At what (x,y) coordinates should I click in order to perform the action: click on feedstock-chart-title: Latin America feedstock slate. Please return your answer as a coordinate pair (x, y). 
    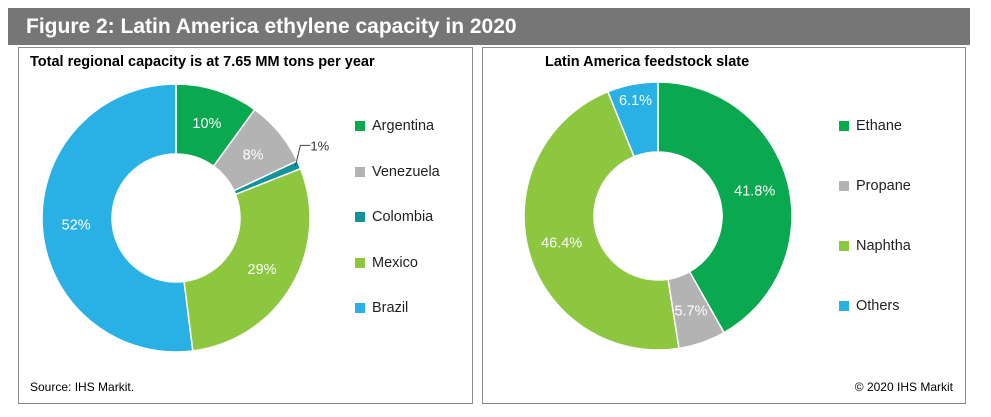
    Looking at the image, I should click on (647, 62).